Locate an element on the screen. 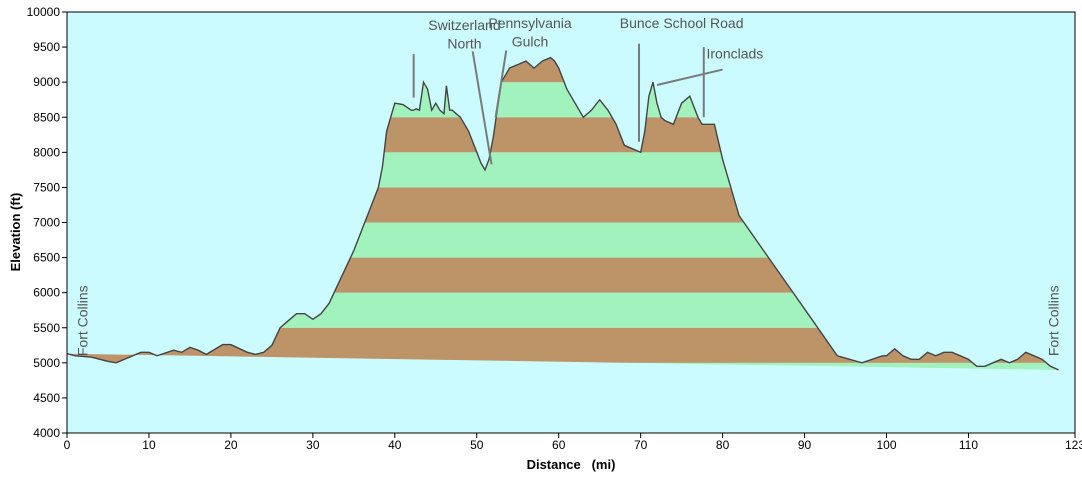  y-tick-label: 4000 is located at coordinates (46, 433).